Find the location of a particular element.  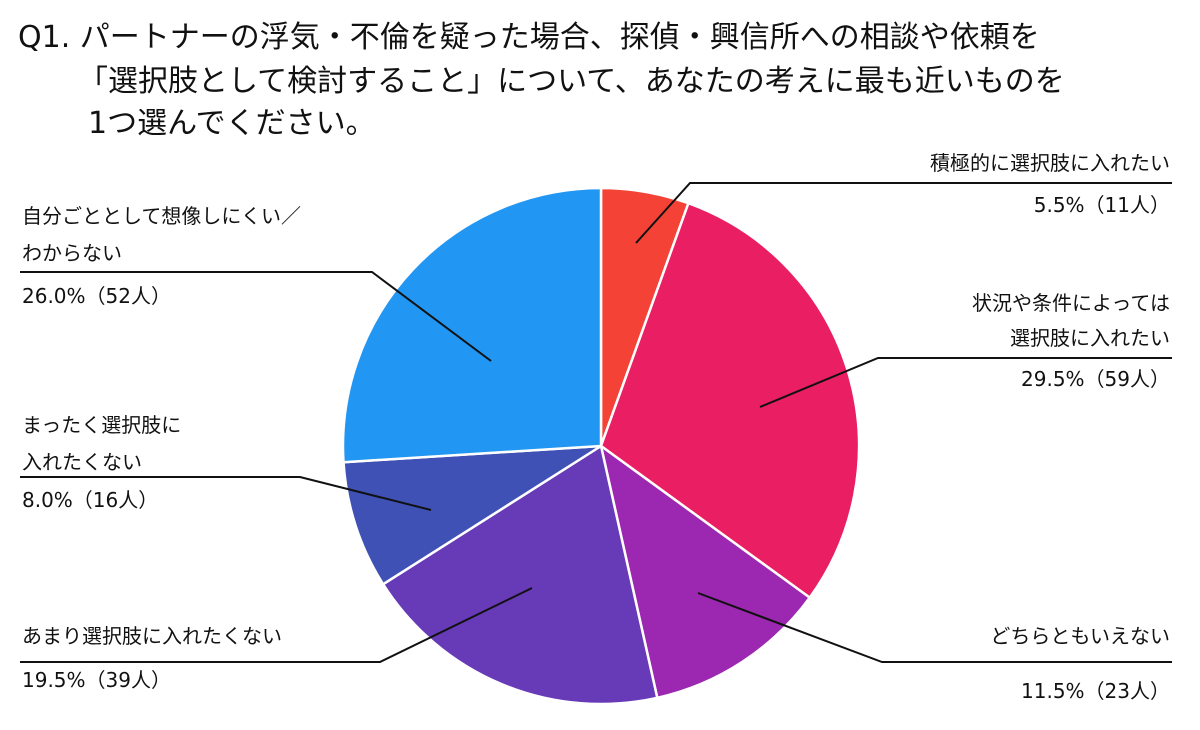

slice-label: どちらともいえない is located at coordinates (1080, 636).